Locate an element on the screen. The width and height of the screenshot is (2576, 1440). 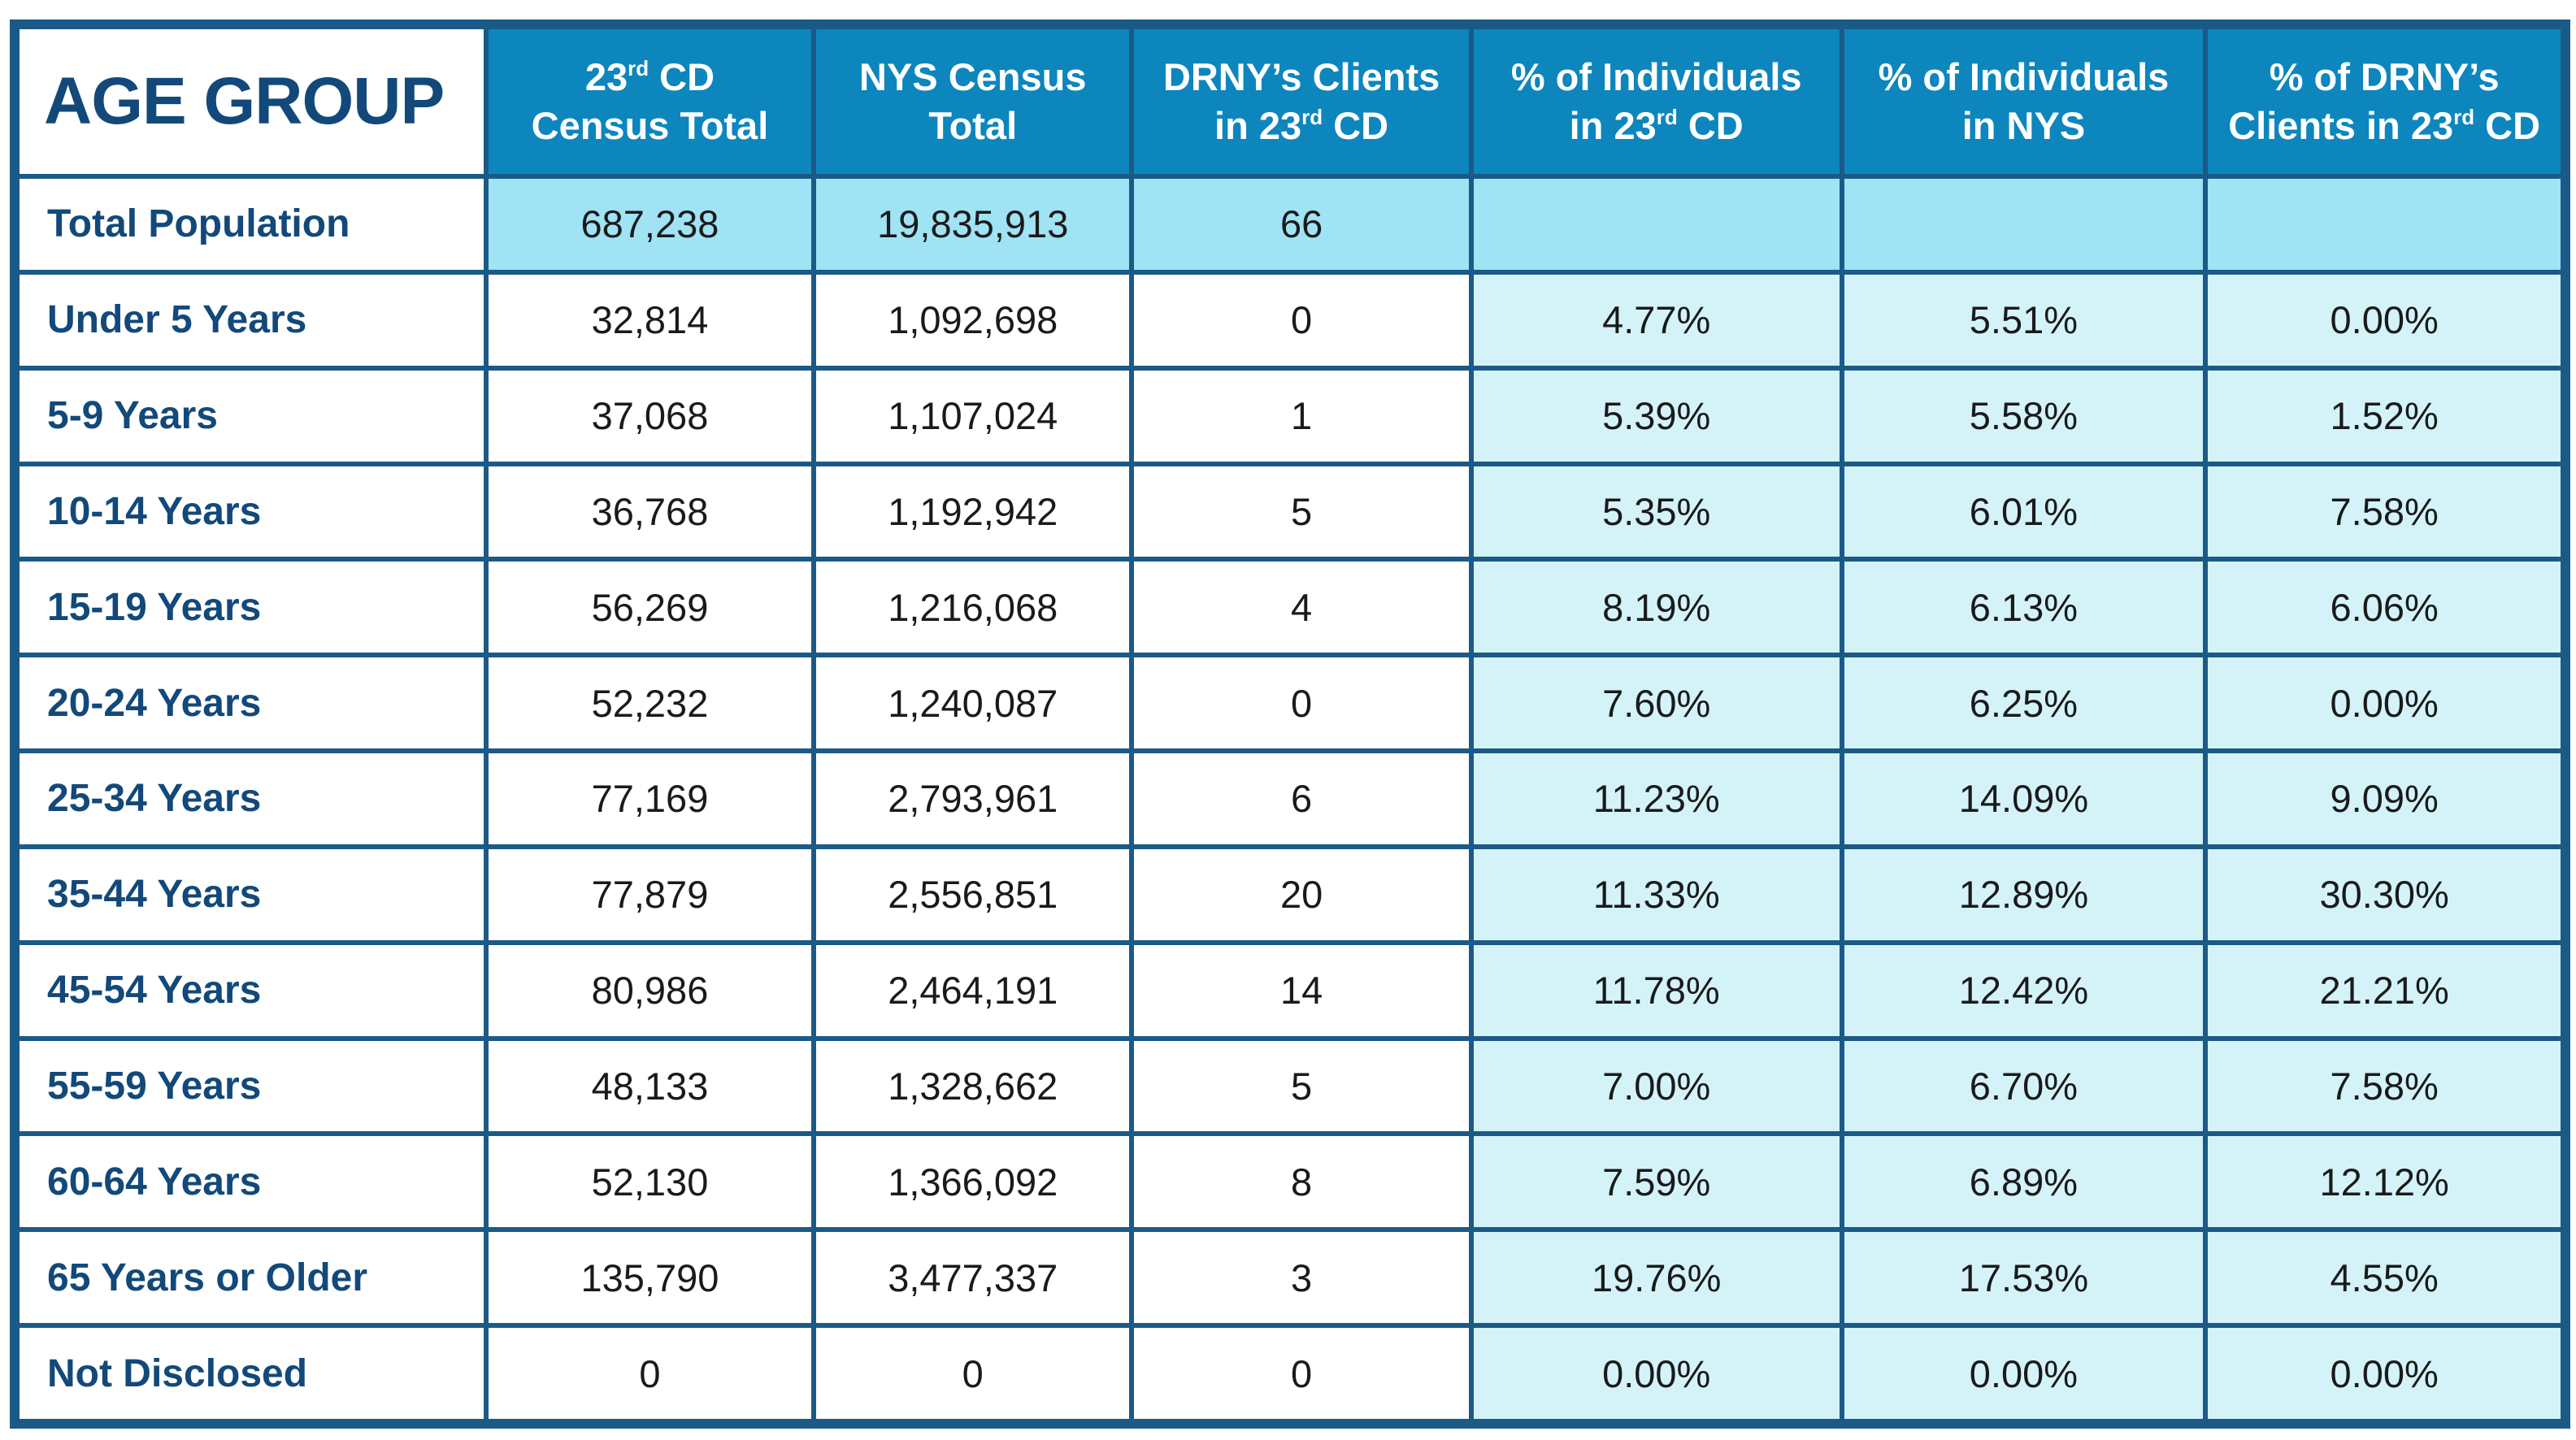
cell-drny-clients: 4 is located at coordinates (1301, 607).